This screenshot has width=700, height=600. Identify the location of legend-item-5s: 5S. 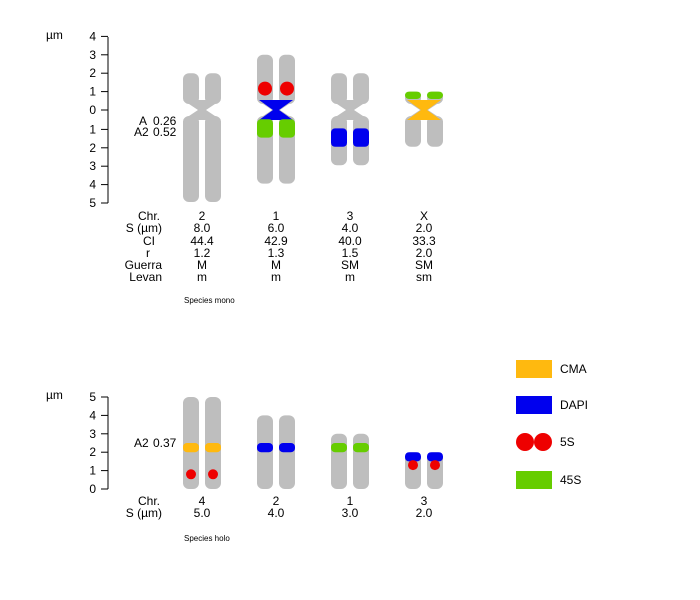
(545, 442).